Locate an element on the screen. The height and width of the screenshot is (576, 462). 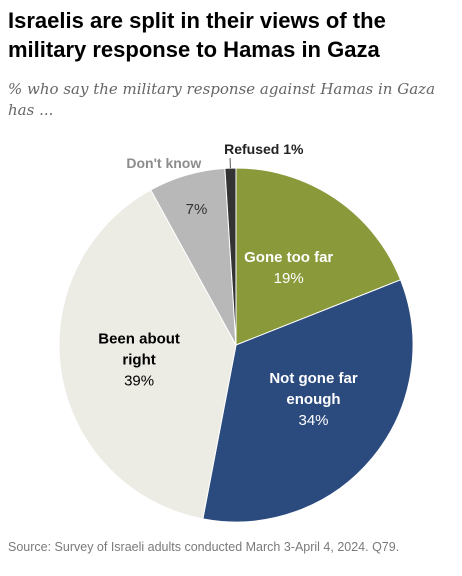
slice-label-been-about-right: Been about is located at coordinates (139, 338).